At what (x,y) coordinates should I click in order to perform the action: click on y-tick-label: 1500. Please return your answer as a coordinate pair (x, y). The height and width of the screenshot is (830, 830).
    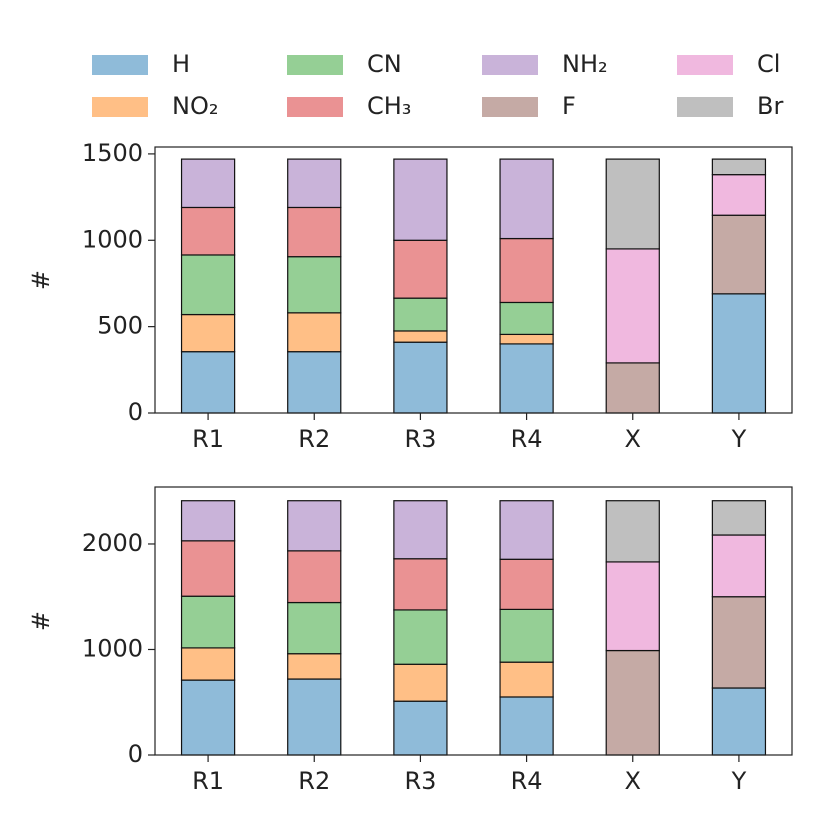
    Looking at the image, I should click on (112, 153).